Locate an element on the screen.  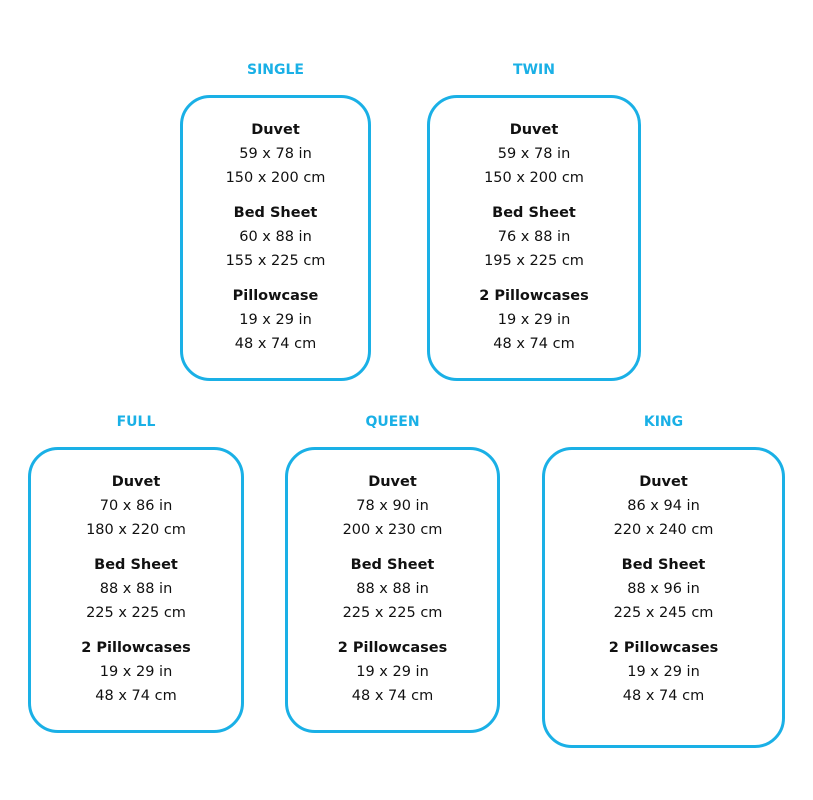
size-title-full: FULL is located at coordinates (136, 422).